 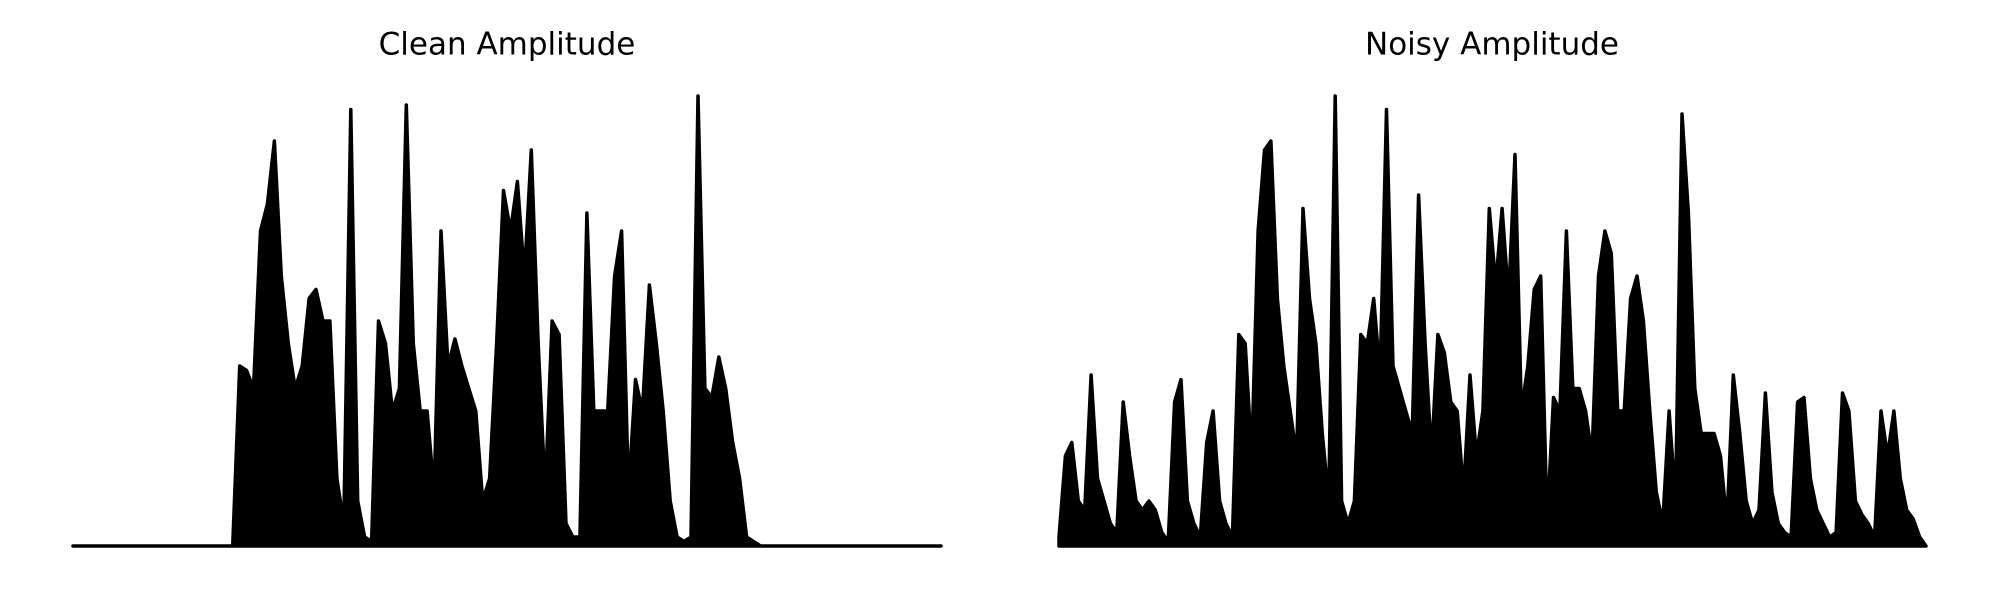 I want to click on chart-title: Clean Amplitude, so click(x=507, y=45).